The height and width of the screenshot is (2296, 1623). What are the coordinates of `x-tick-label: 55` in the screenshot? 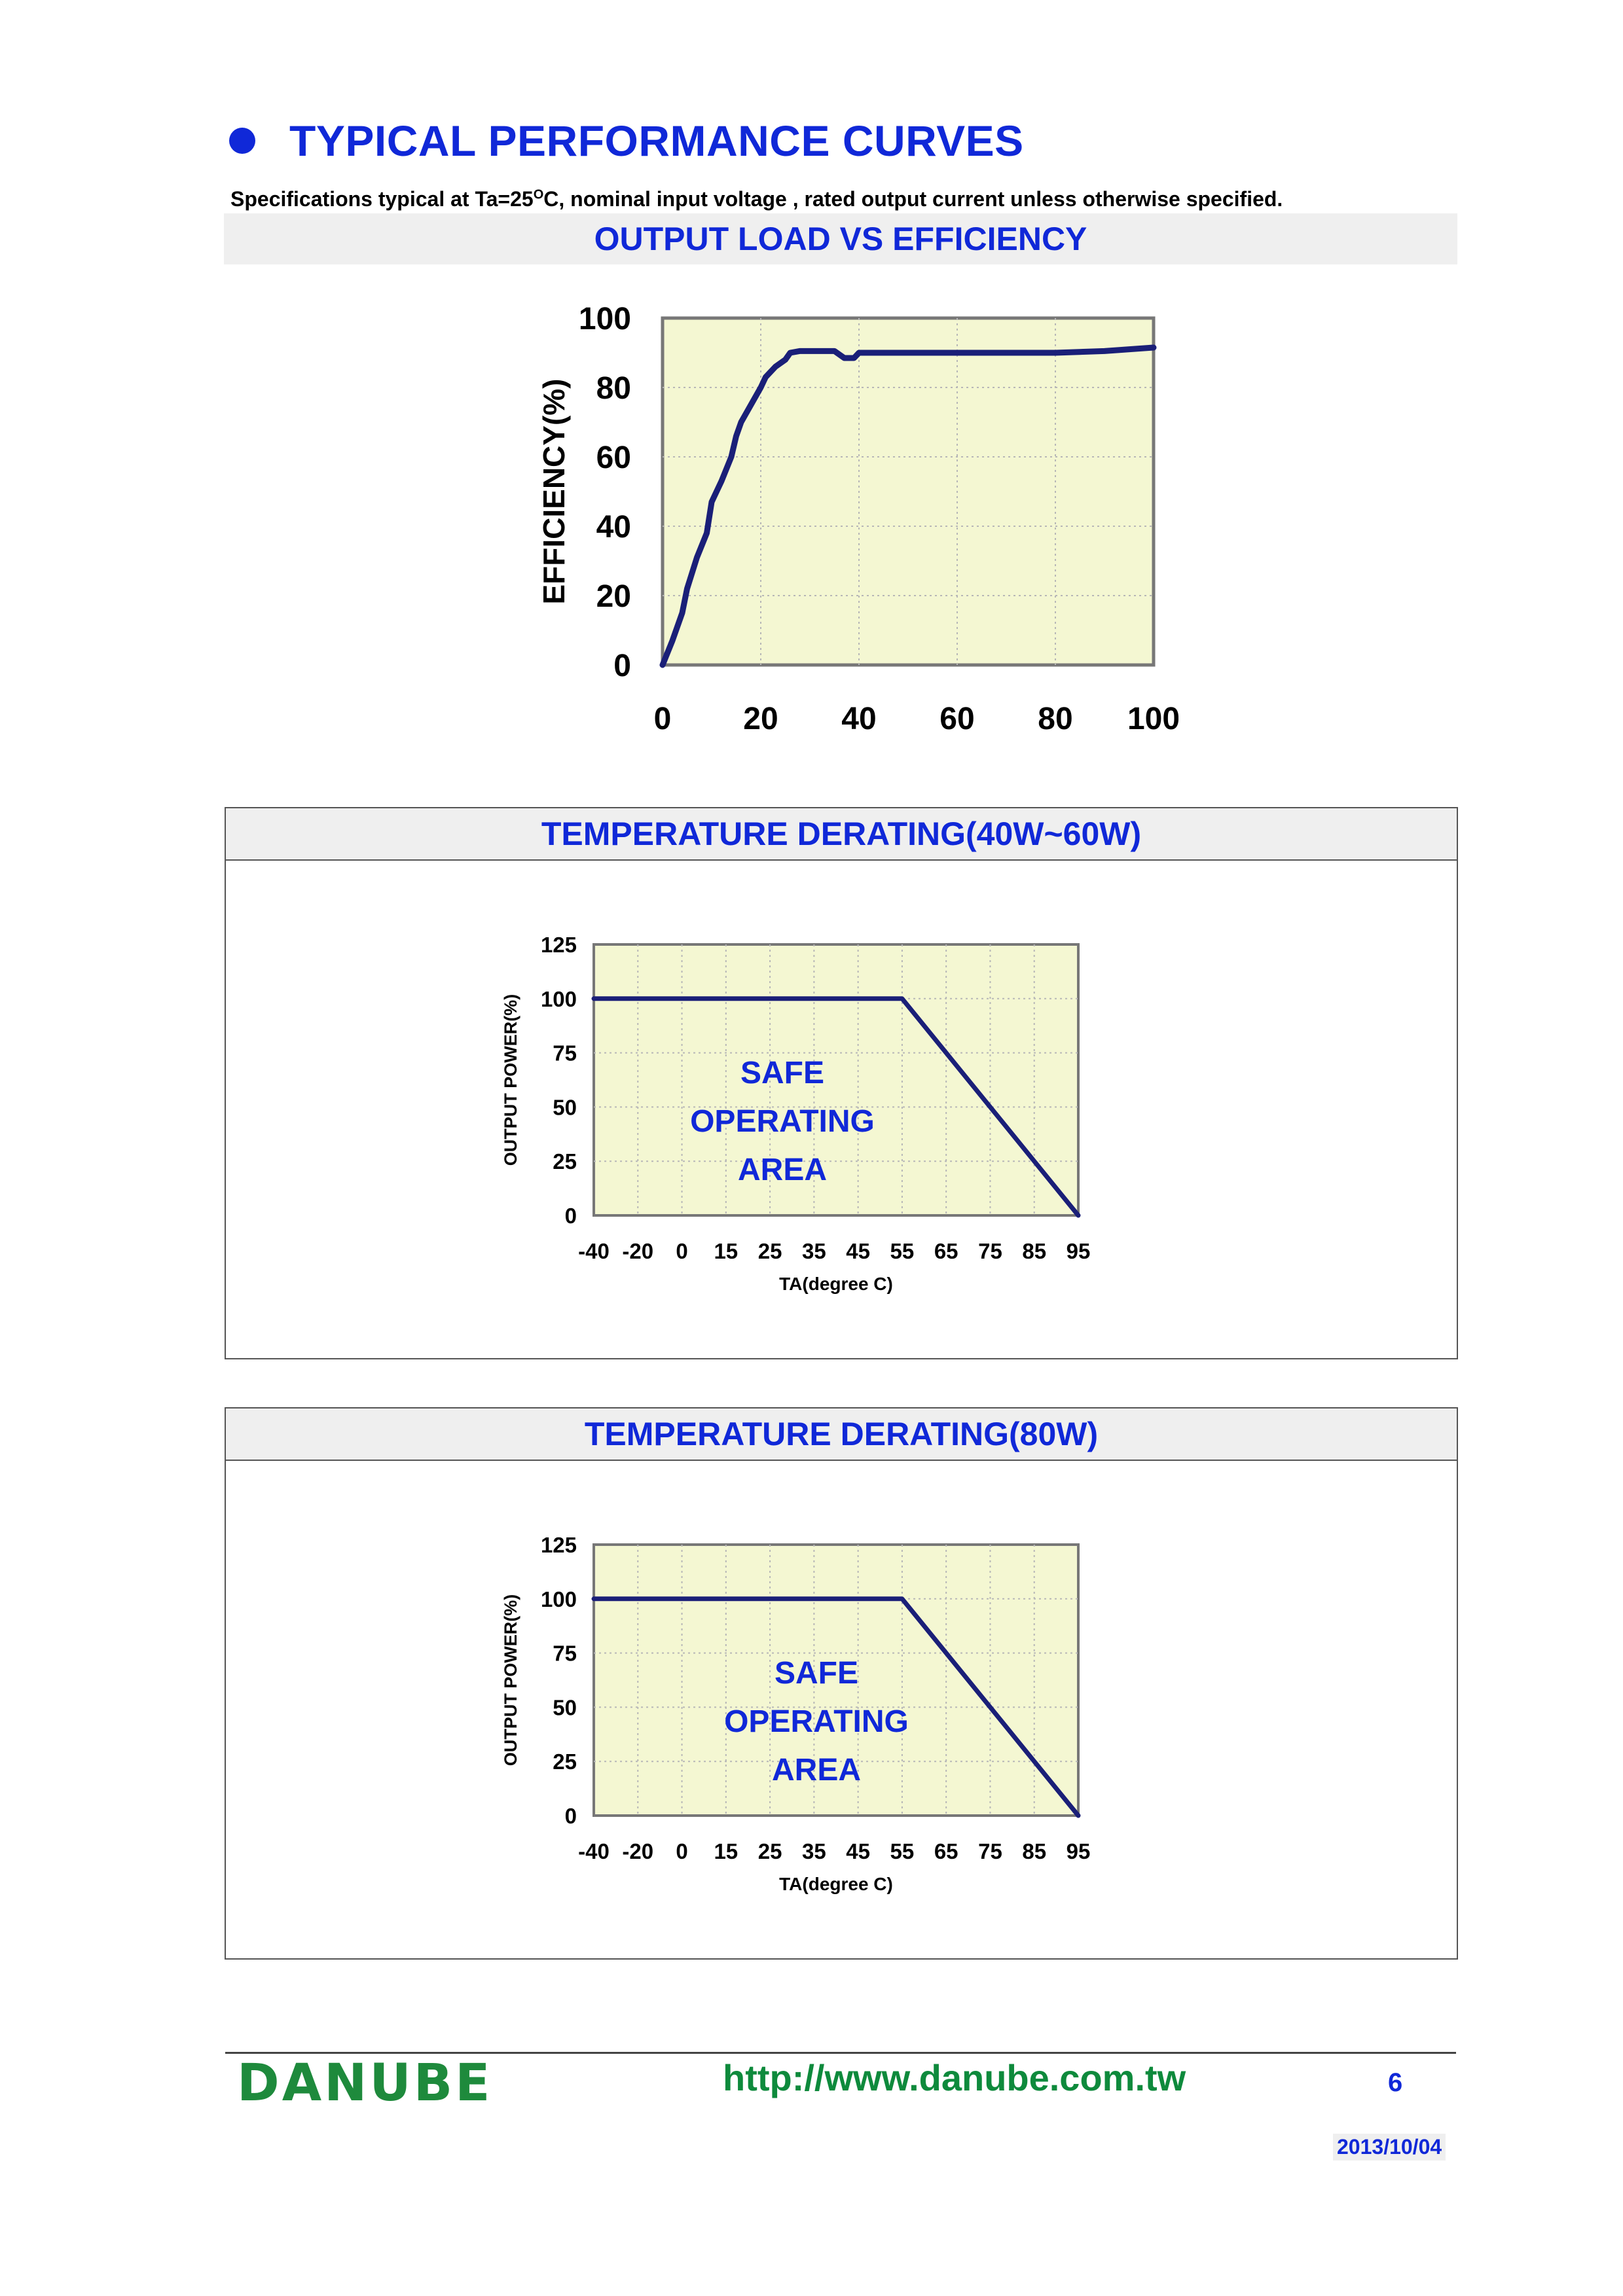 It's located at (902, 1851).